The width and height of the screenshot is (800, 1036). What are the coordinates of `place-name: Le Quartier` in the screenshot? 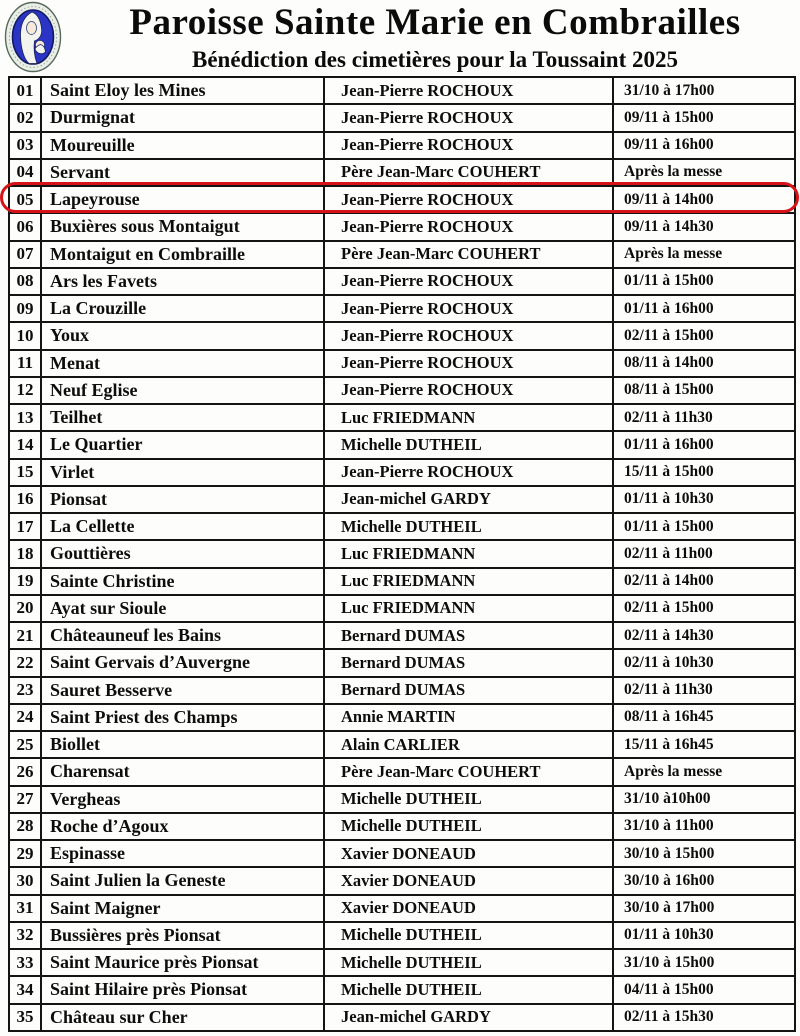 It's located at (182, 445).